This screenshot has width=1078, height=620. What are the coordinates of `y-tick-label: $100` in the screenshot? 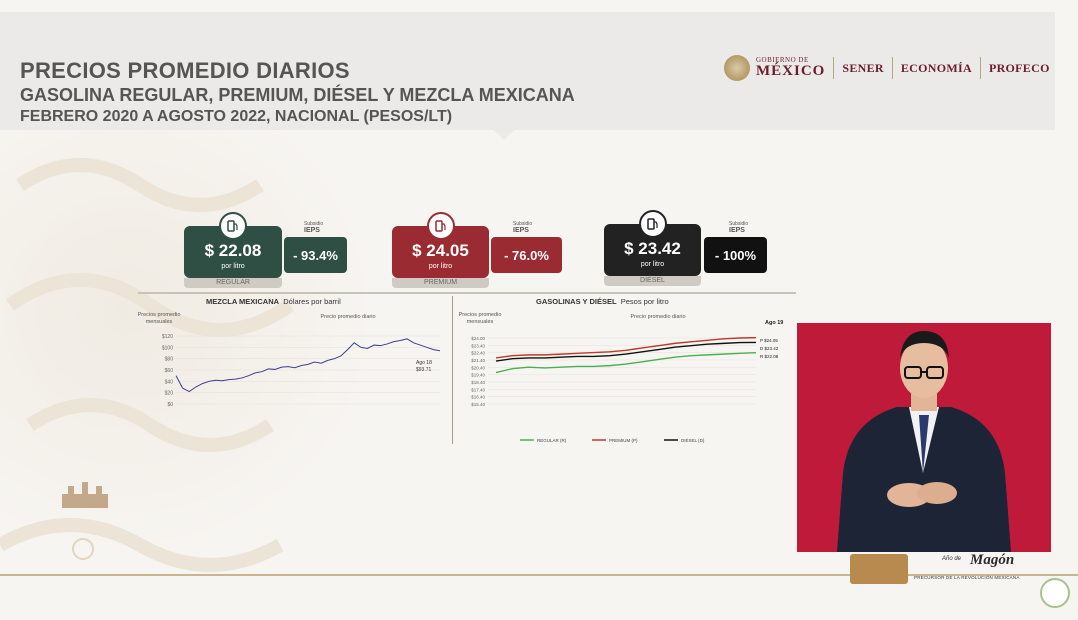 It's located at (167, 348).